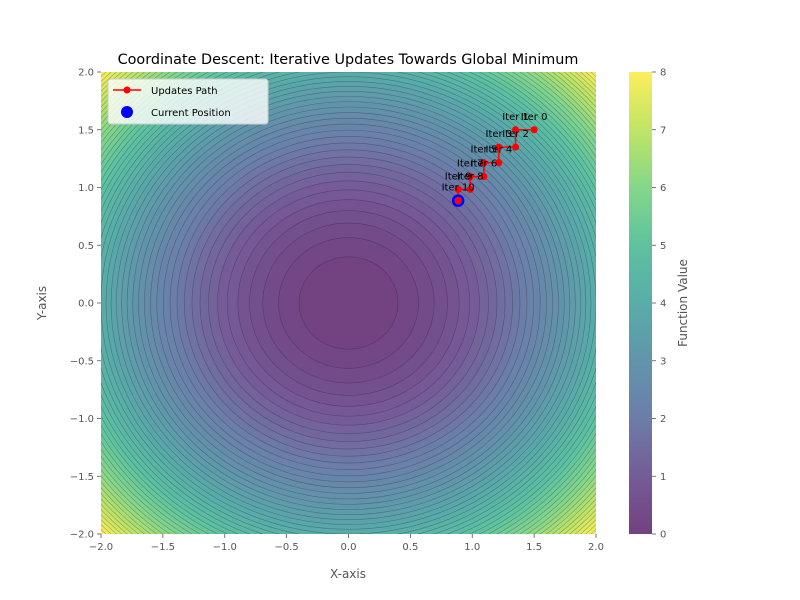 This screenshot has height=600, width=800. Describe the element at coordinates (184, 91) in the screenshot. I see `legend-label-updates-path: Updates Path` at that location.